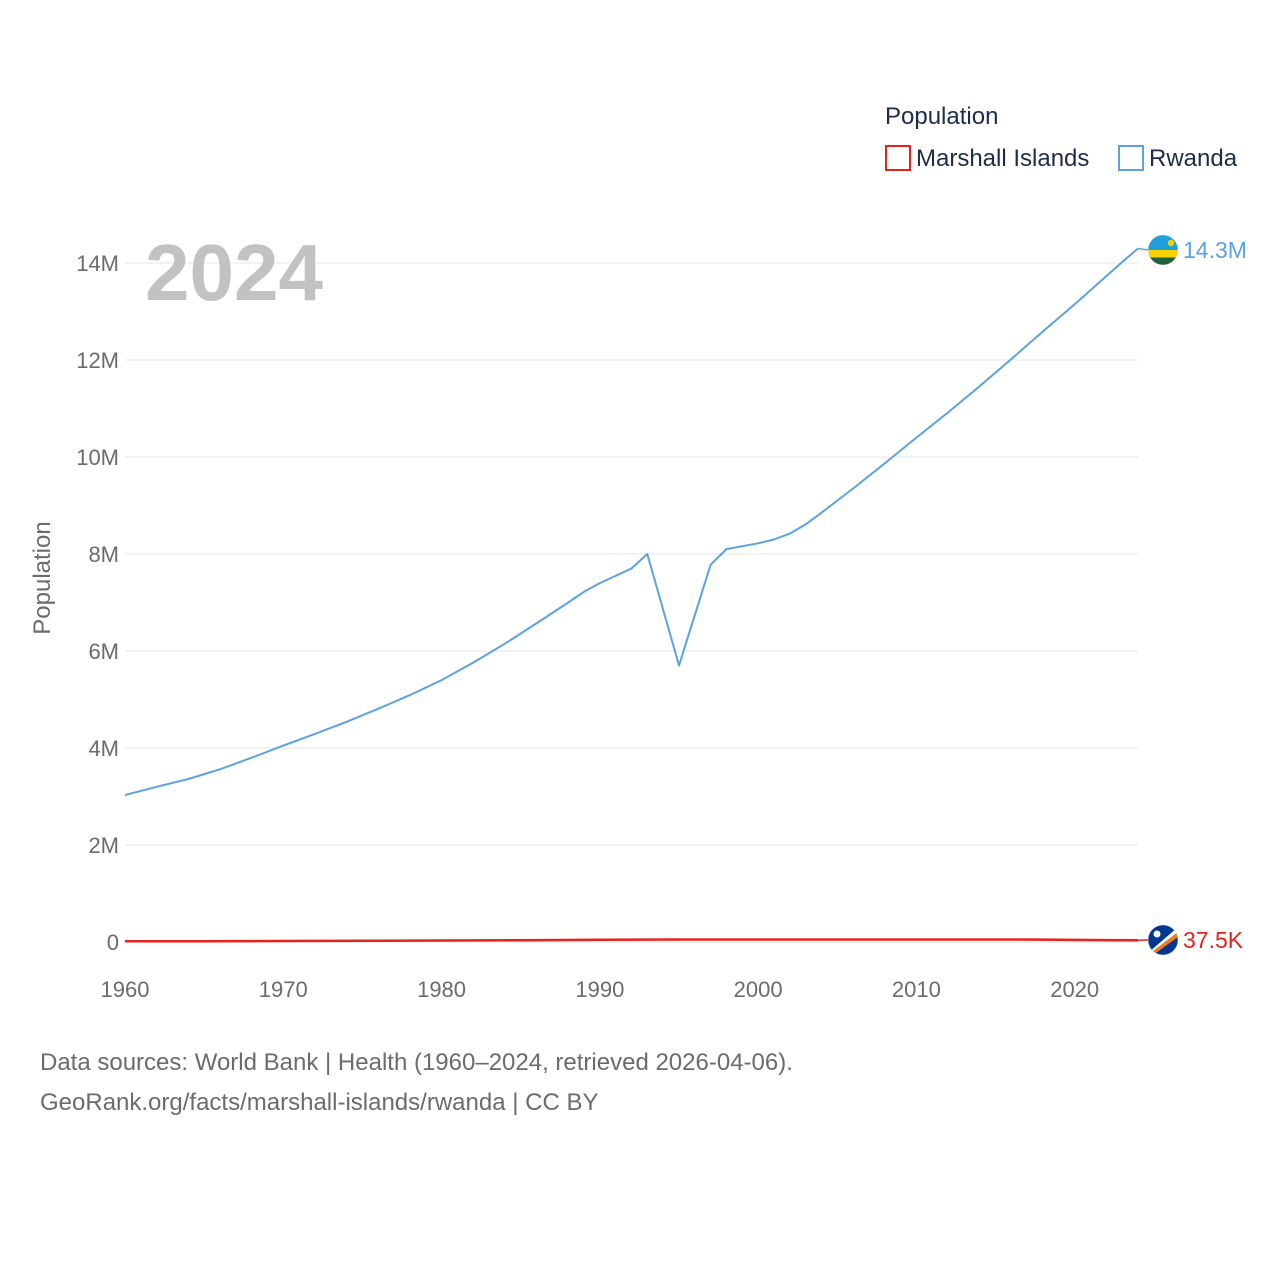 The height and width of the screenshot is (1280, 1280). I want to click on x-tick-label: 1990, so click(599, 989).